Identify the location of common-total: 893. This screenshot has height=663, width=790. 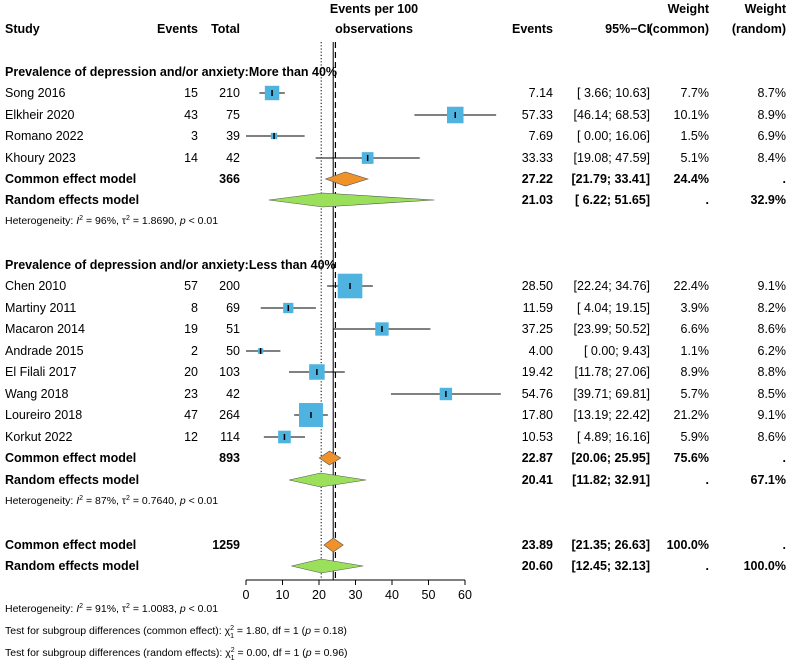
(229, 458).